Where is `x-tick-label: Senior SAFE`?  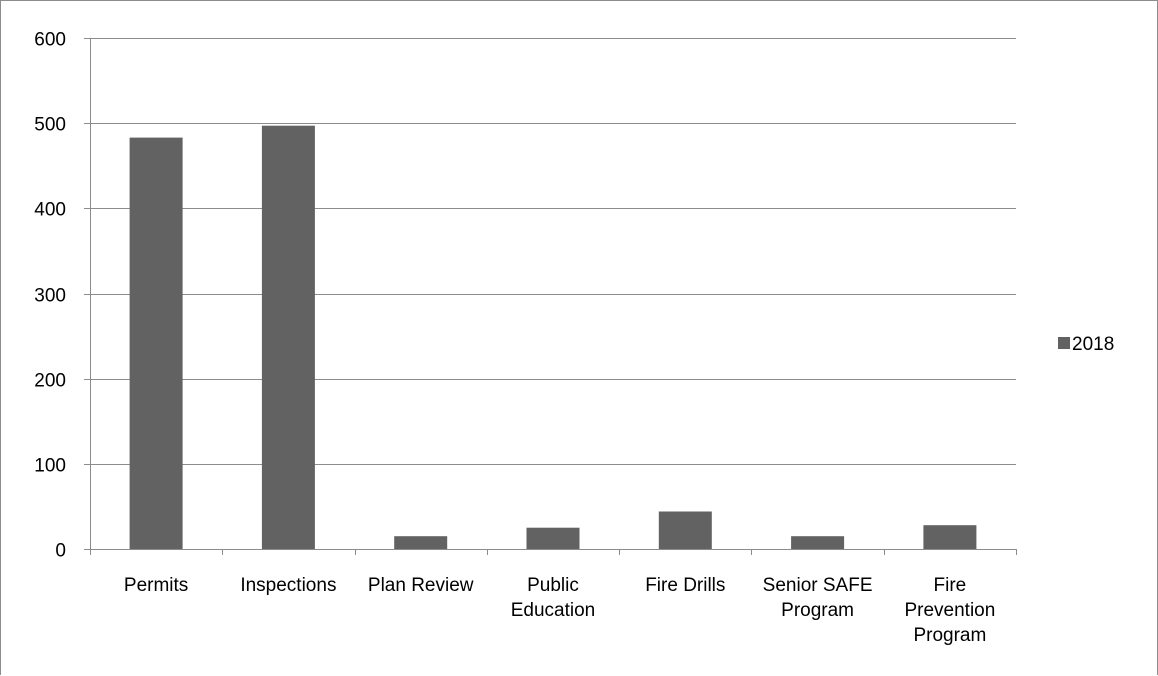
x-tick-label: Senior SAFE is located at coordinates (818, 585).